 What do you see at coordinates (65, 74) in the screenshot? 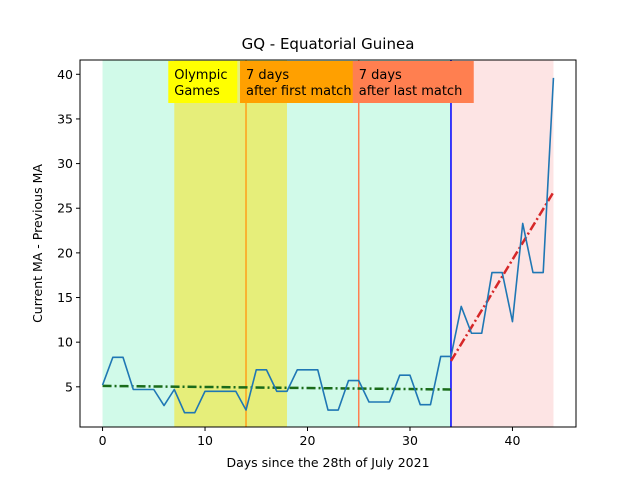
I see `y-tick-label: 40` at bounding box center [65, 74].